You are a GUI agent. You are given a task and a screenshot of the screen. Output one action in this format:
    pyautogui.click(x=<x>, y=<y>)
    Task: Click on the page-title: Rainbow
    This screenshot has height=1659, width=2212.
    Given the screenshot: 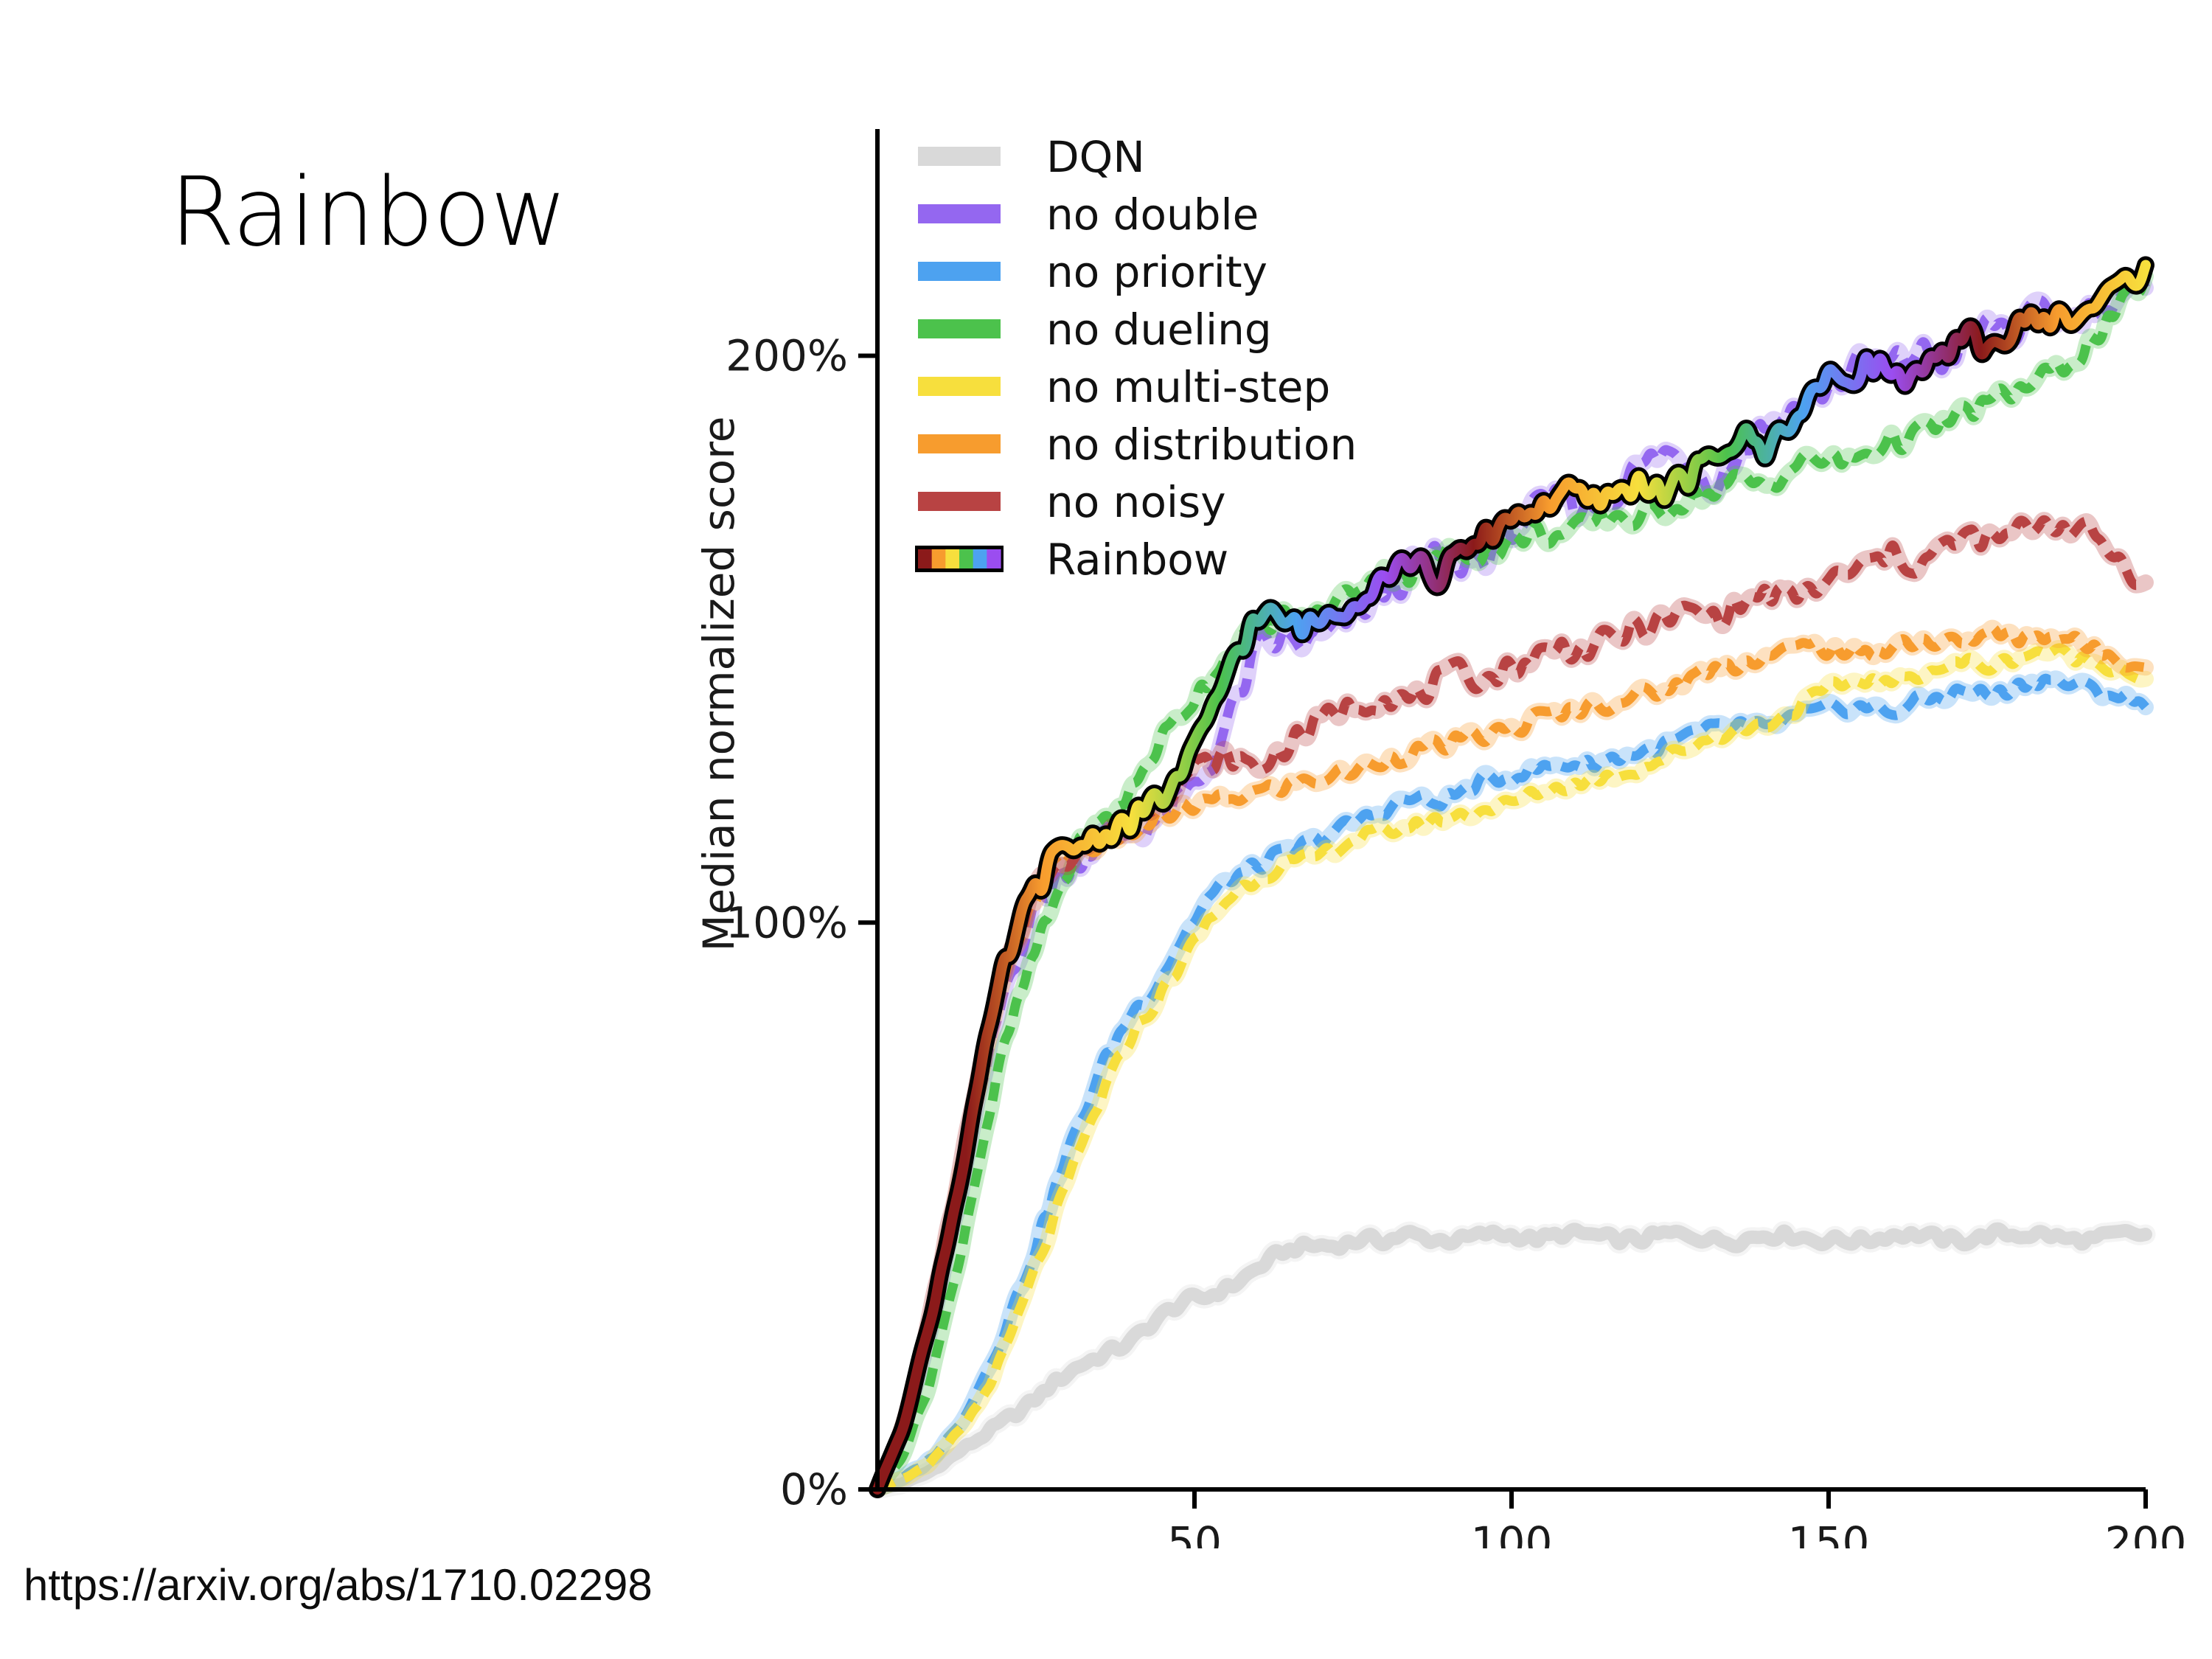 What is the action you would take?
    pyautogui.click(x=368, y=213)
    